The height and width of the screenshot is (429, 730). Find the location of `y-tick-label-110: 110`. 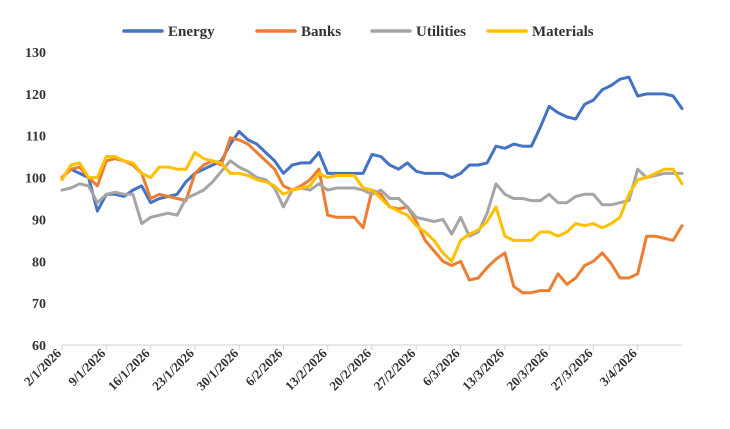

y-tick-label-110: 110 is located at coordinates (36, 137).